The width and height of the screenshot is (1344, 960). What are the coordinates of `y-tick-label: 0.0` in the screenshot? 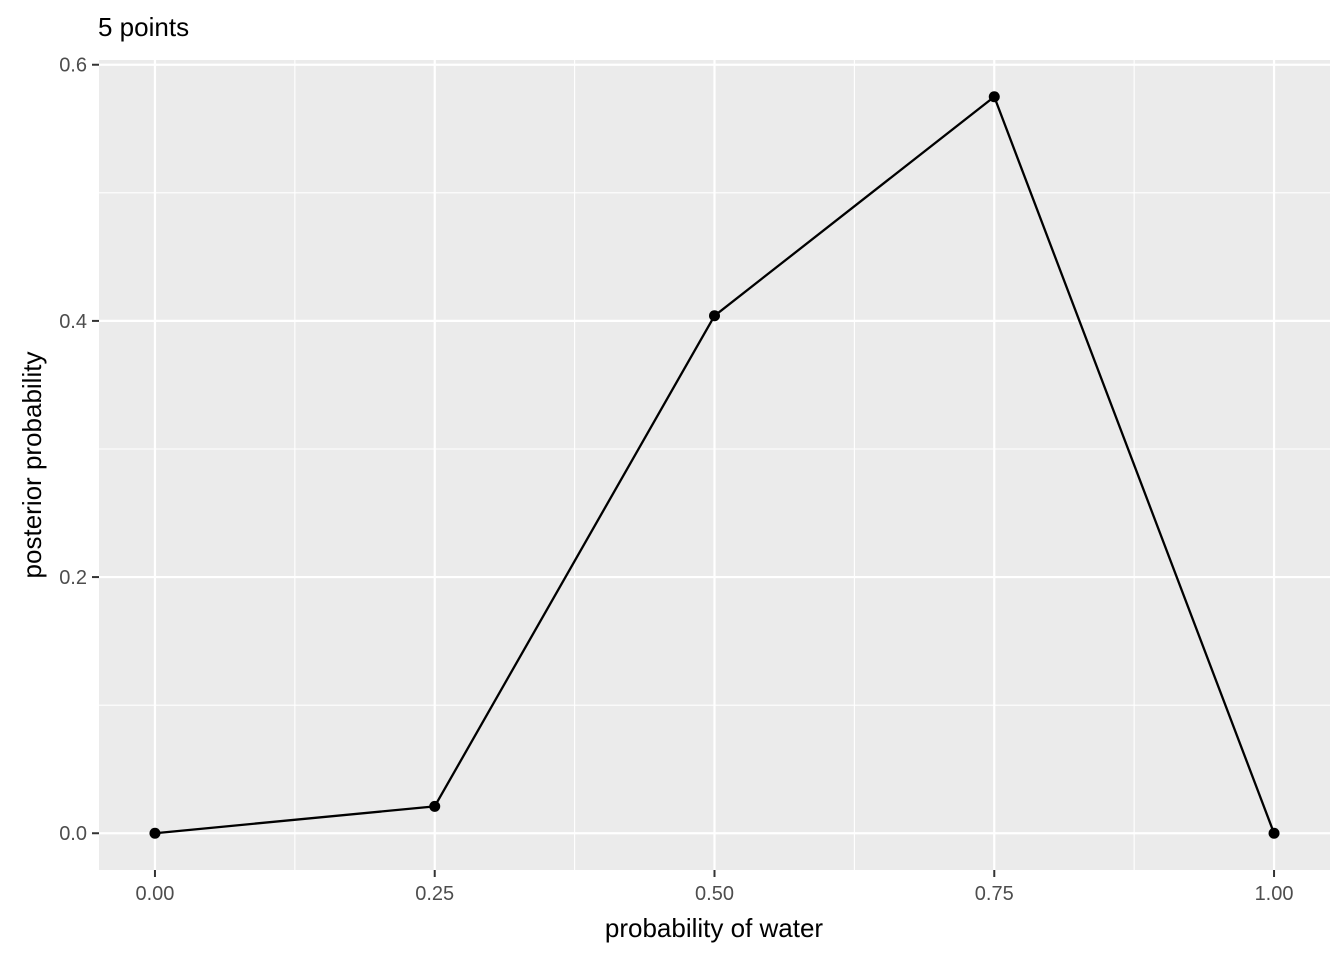 It's located at (73, 834).